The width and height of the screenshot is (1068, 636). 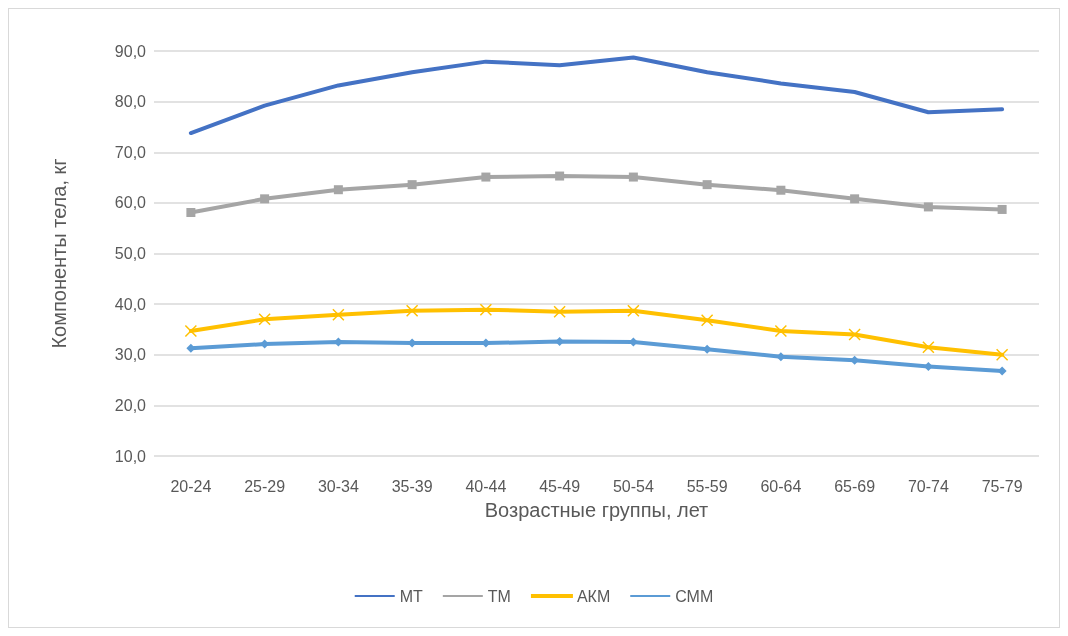 I want to click on x-axis-title: Возрастные группы, лет, so click(x=596, y=510).